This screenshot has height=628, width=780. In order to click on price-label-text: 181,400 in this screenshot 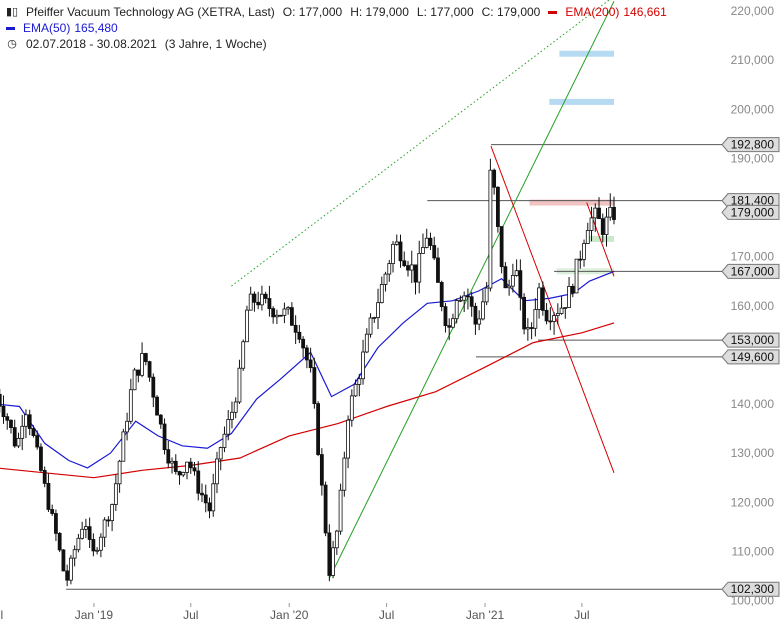, I will do `click(753, 201)`.